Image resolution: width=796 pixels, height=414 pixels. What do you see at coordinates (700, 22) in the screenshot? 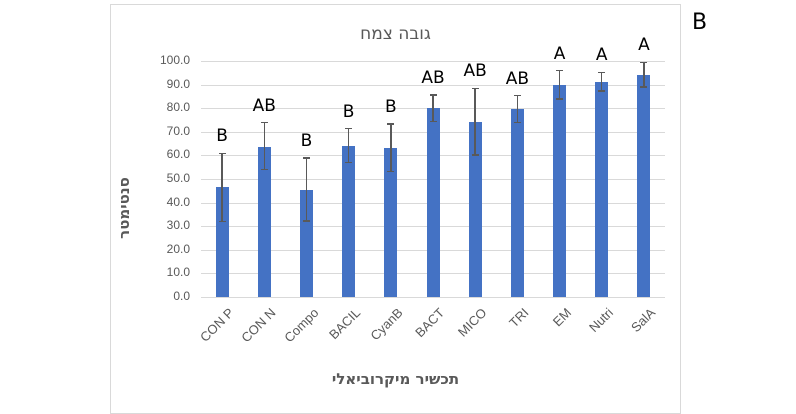
I see `panel-label: B` at bounding box center [700, 22].